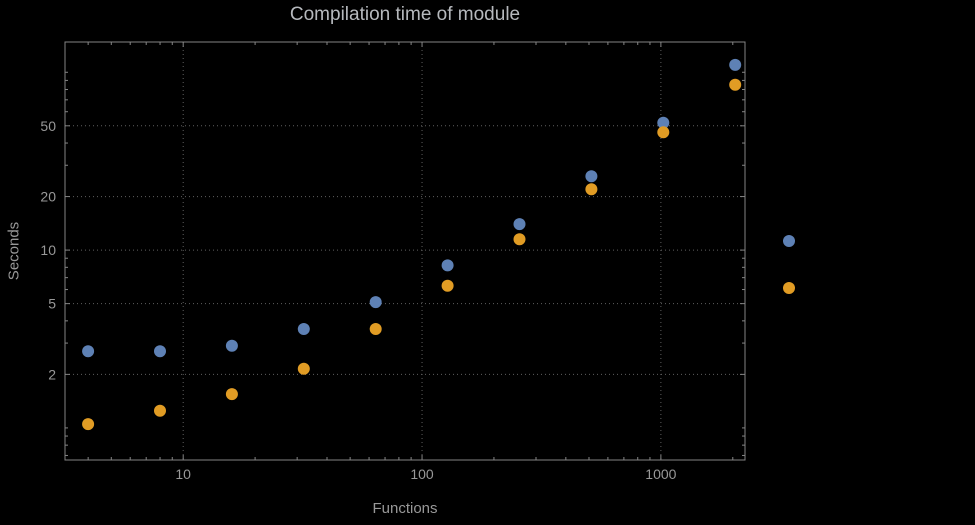 This screenshot has height=525, width=975. I want to click on x-tick-label: 100, so click(422, 474).